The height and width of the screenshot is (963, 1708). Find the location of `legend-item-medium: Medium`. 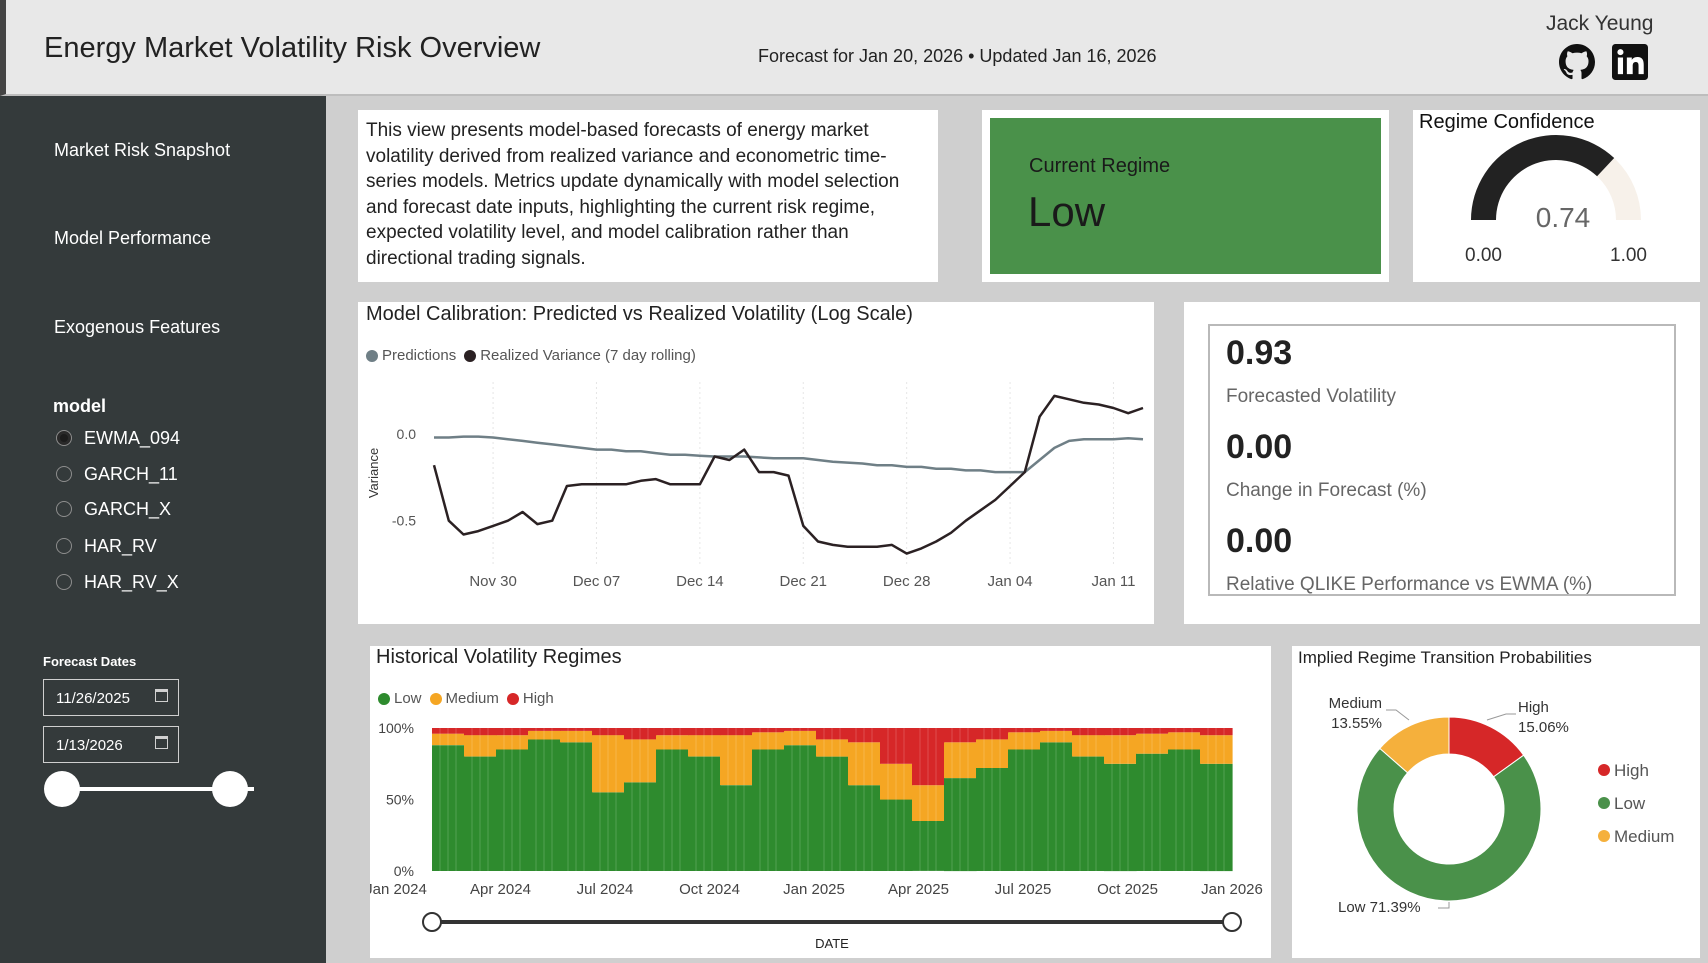

legend-item-medium: Medium is located at coordinates (464, 698).